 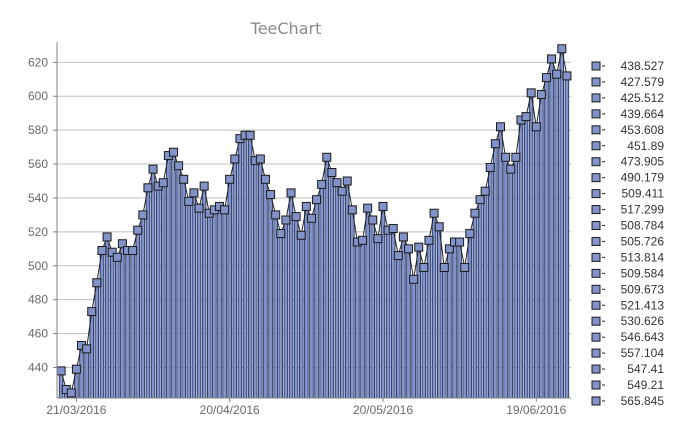 What do you see at coordinates (643, 66) in the screenshot?
I see `legend-item-label: 438.527` at bounding box center [643, 66].